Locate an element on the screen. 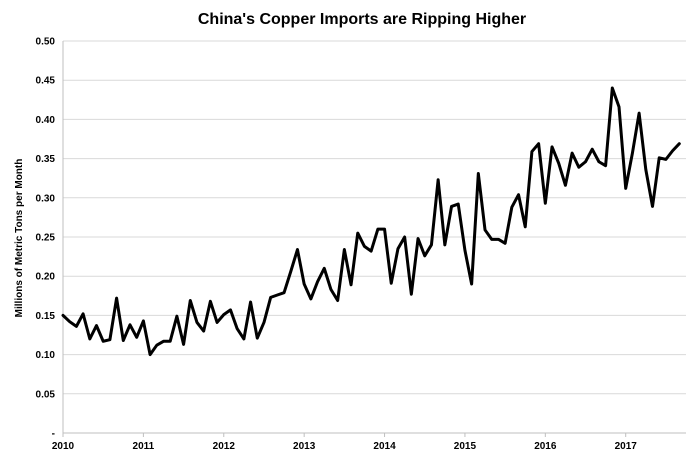 The image size is (700, 458). y-tick-label: 0.20 is located at coordinates (46, 277).